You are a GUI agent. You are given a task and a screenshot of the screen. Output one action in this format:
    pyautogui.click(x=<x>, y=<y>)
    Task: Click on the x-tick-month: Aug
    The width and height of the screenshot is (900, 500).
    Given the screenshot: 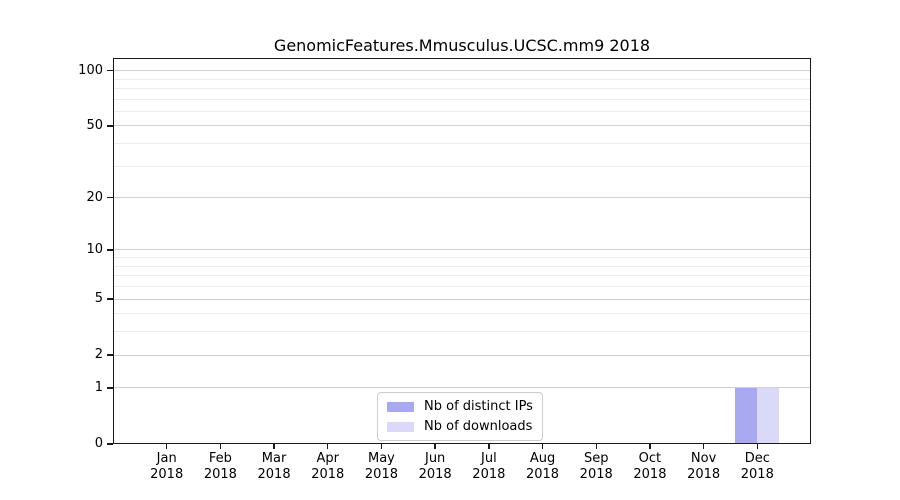 What is the action you would take?
    pyautogui.click(x=542, y=458)
    